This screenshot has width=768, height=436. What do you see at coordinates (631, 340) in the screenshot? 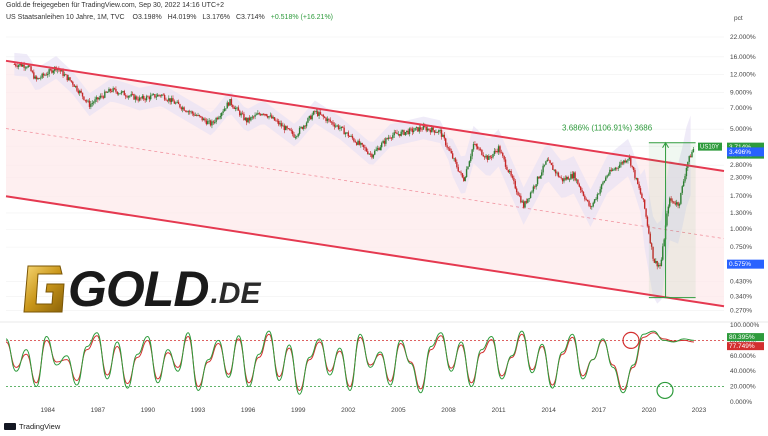
I see `overbought-highlight` at bounding box center [631, 340].